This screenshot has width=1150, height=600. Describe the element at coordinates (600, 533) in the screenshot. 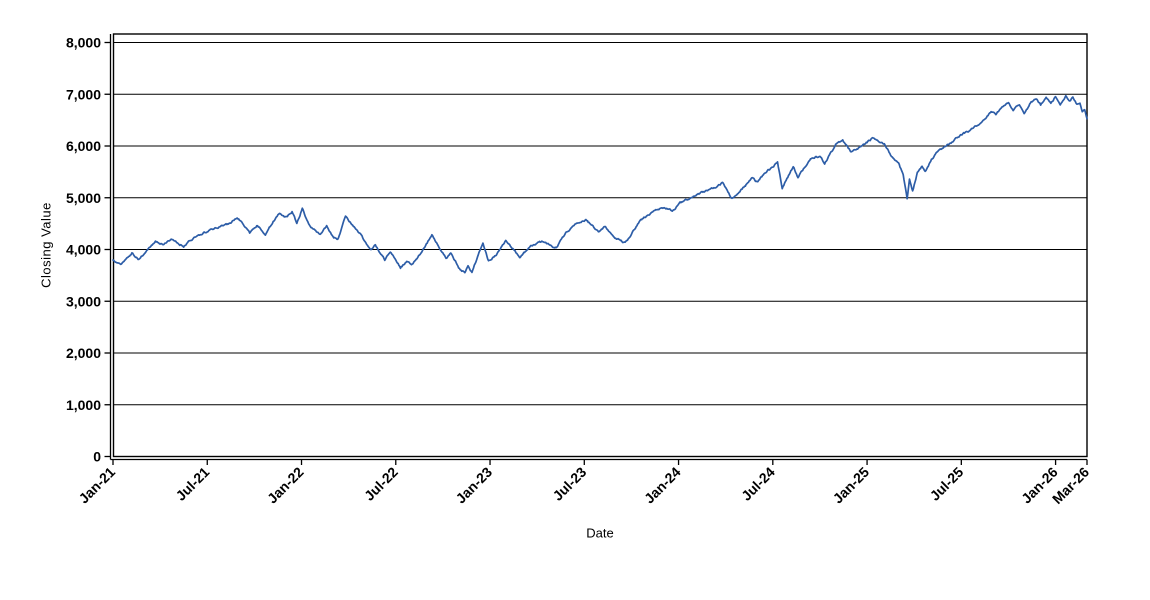

I see `x-axis-title: Date` at that location.